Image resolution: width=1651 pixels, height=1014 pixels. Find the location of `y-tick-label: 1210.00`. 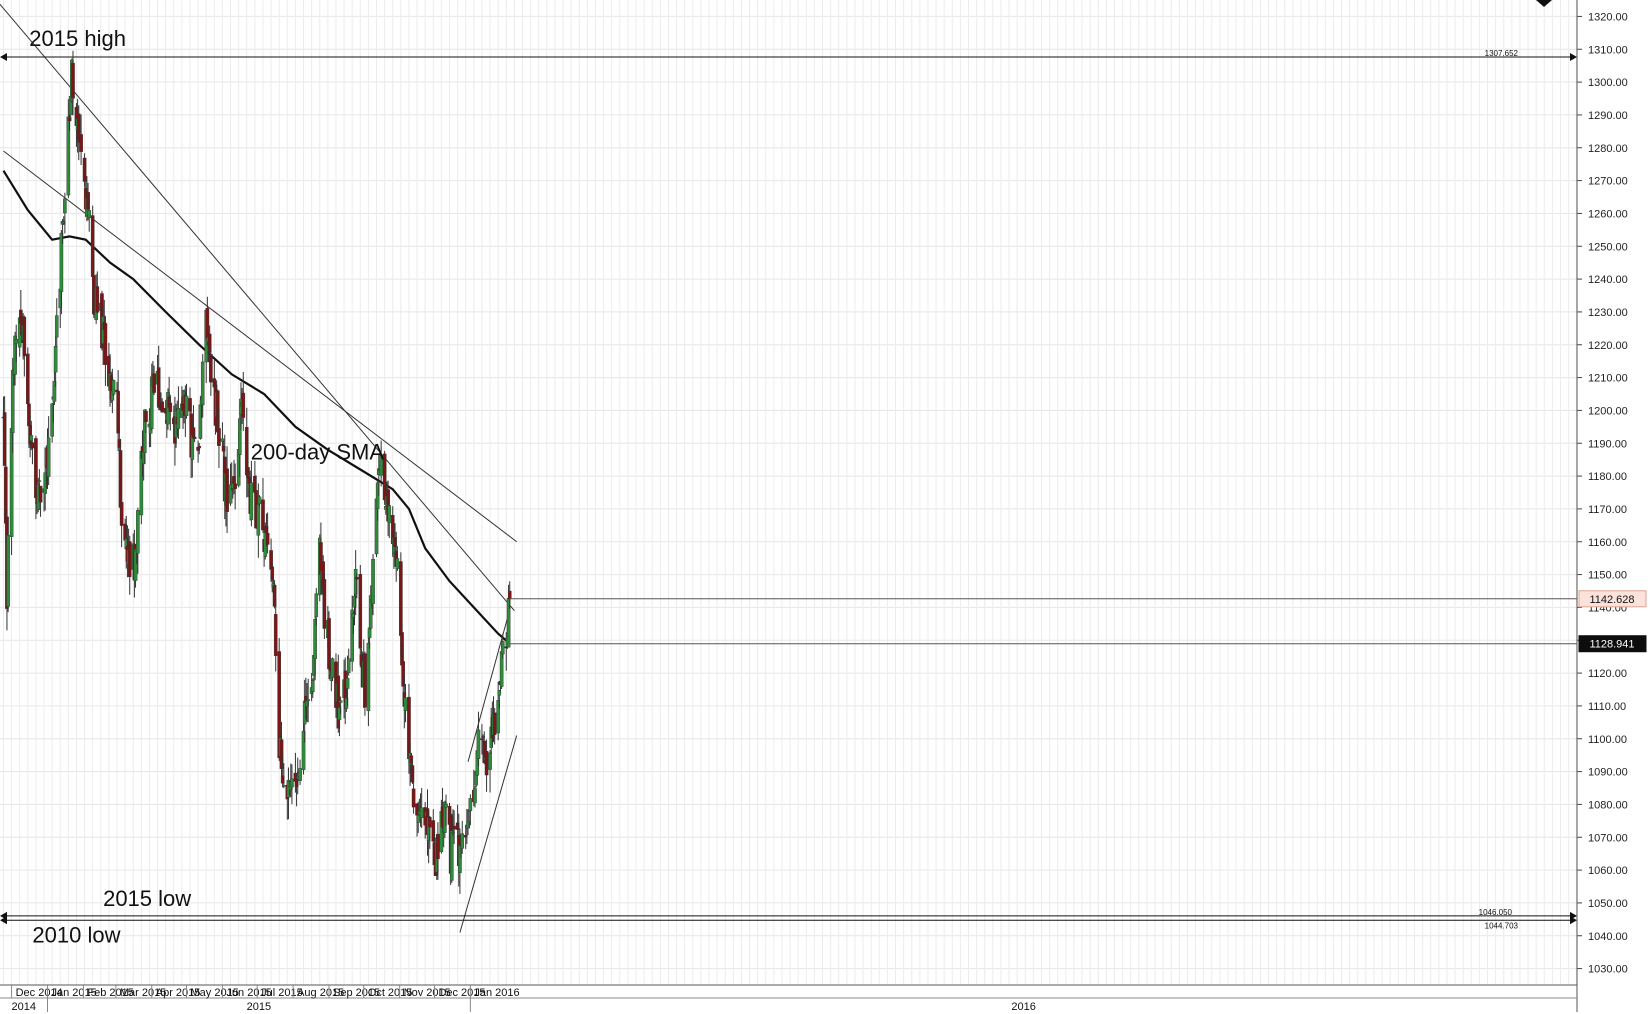

y-tick-label: 1210.00 is located at coordinates (1608, 379).